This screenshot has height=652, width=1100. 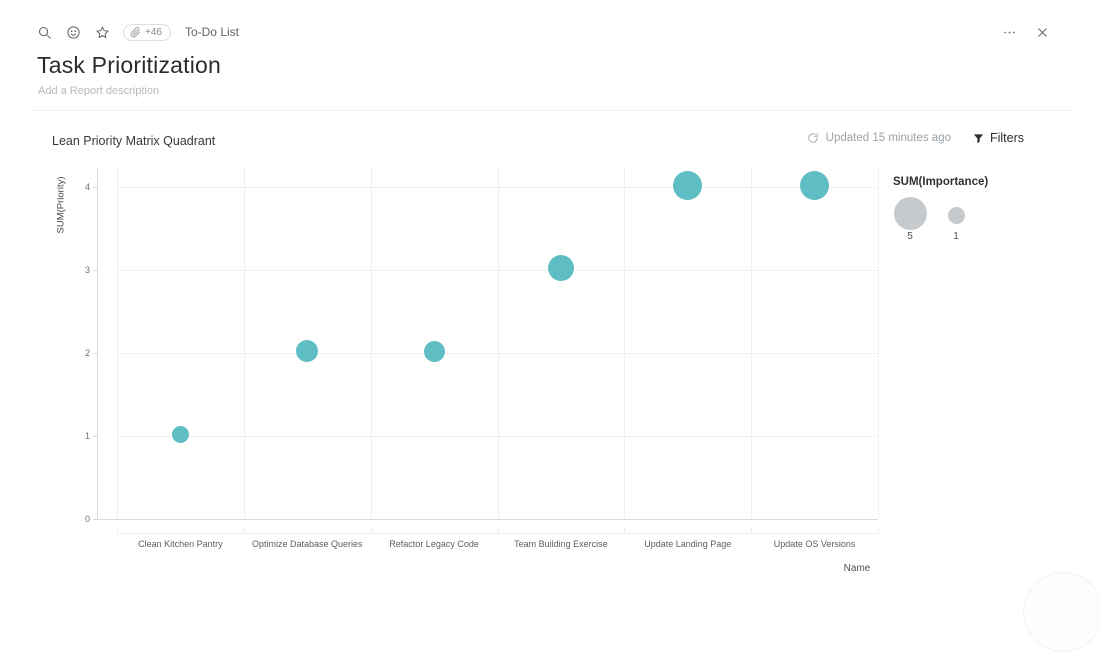 I want to click on x-axis-label: Clean Kitchen Pantry, so click(x=180, y=544).